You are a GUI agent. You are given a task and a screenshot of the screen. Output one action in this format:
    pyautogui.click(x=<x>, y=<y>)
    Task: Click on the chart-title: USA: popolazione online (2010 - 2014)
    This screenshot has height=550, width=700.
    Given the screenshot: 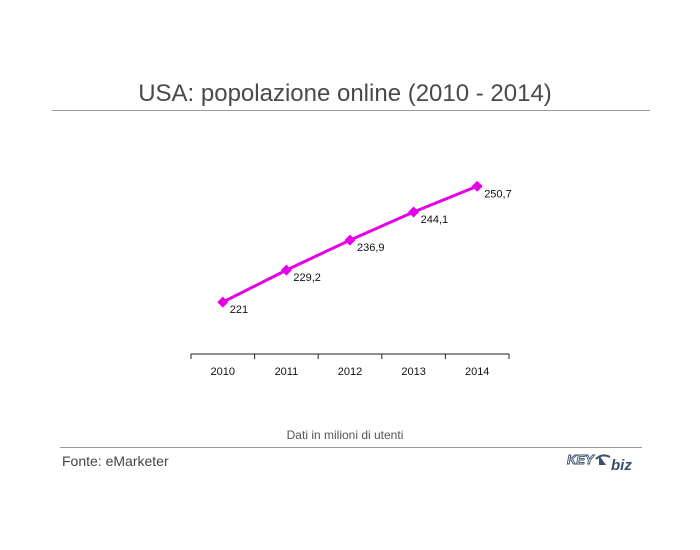 What is the action you would take?
    pyautogui.click(x=345, y=93)
    